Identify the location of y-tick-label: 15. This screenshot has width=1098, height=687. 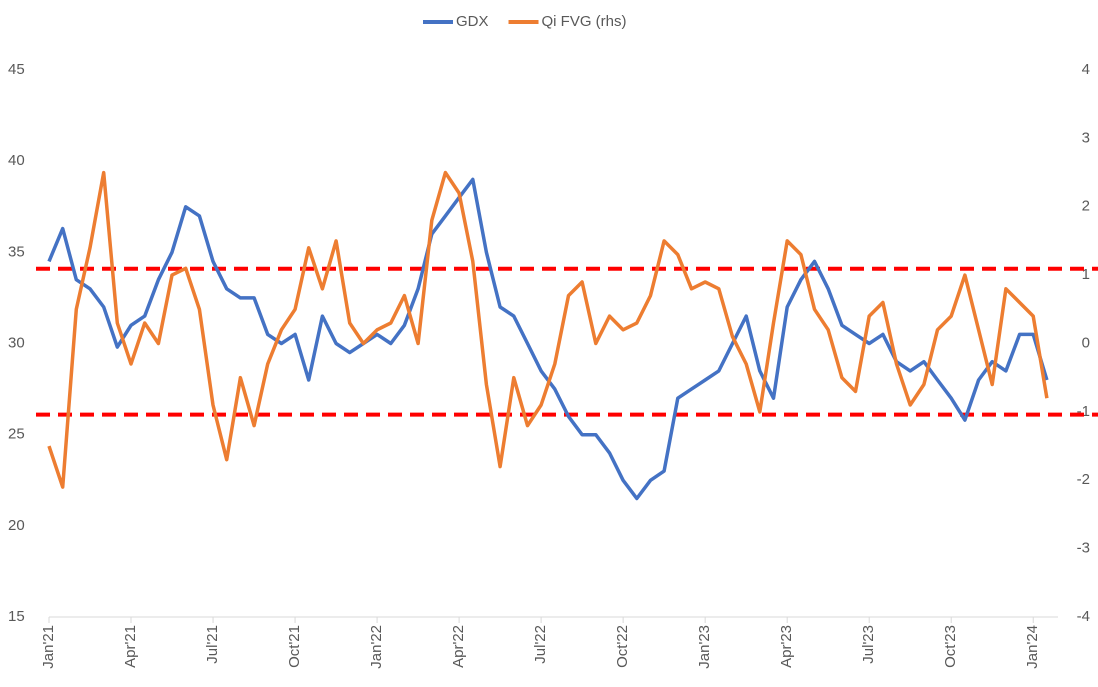
(16, 616).